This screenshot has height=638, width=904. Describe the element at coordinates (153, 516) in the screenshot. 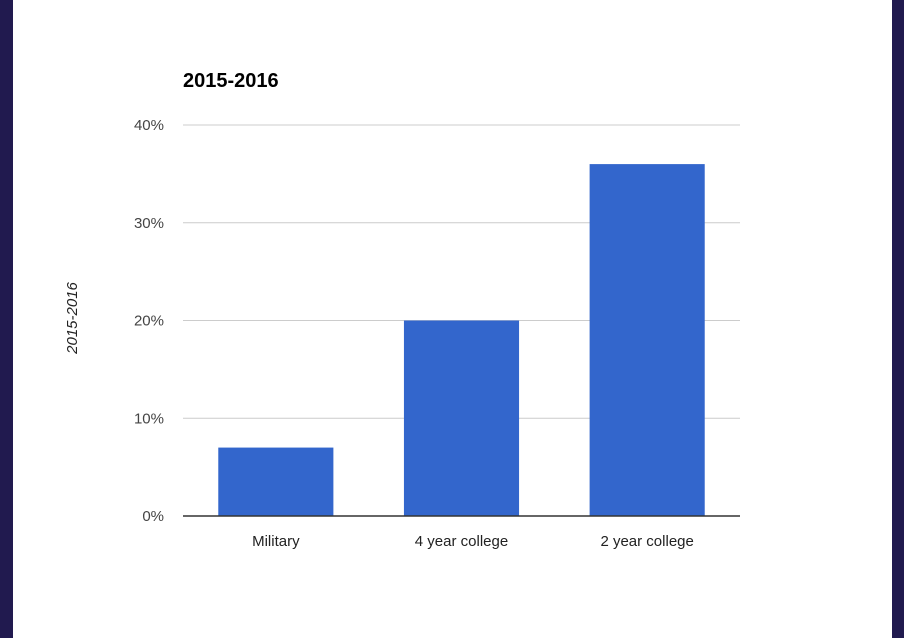

I see `y-tick-label: 0%` at that location.